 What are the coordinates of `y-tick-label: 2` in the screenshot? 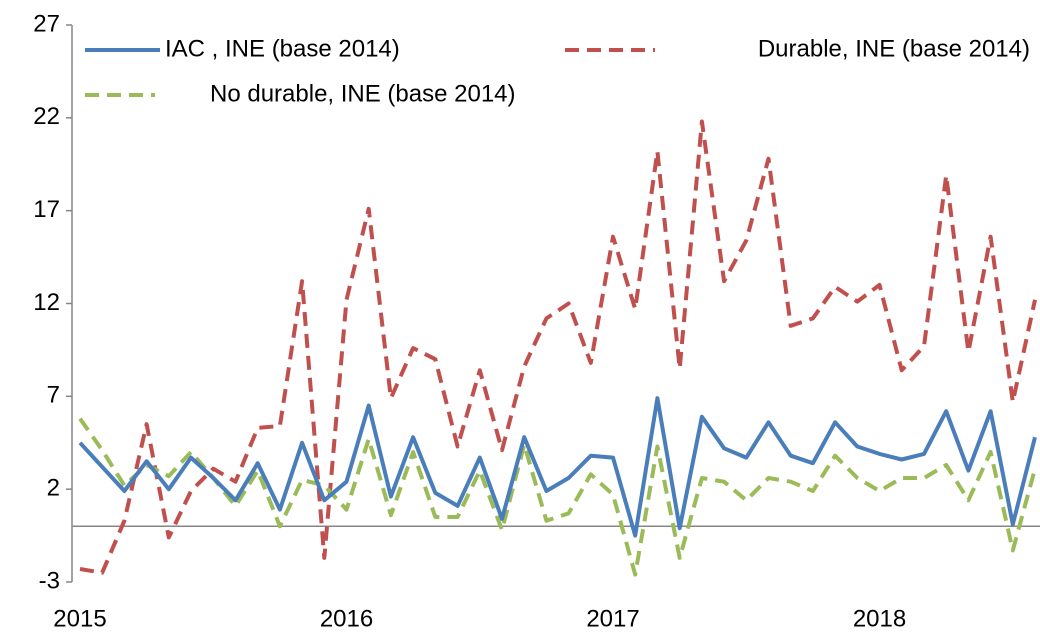 It's located at (53, 488).